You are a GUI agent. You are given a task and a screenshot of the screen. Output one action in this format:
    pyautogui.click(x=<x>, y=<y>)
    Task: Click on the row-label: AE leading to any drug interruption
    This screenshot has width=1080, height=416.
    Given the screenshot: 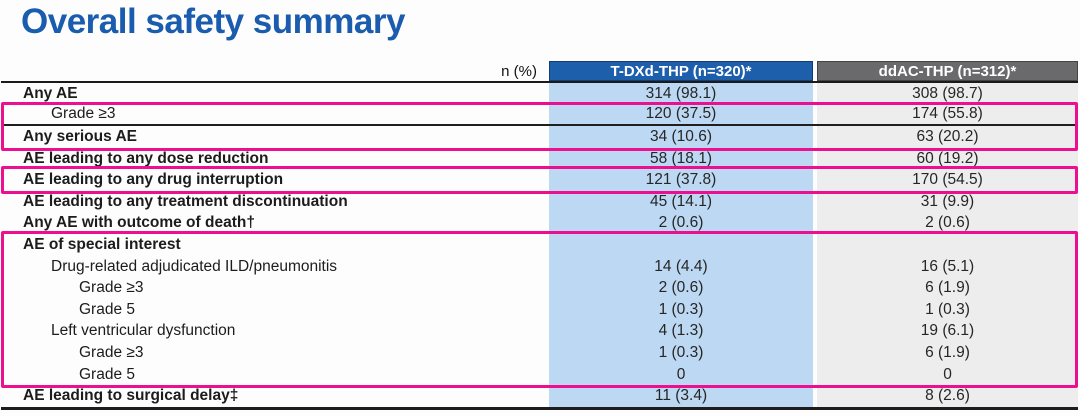 What is the action you would take?
    pyautogui.click(x=153, y=180)
    